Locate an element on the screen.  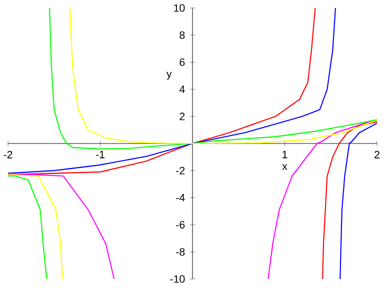
x-tick-label: -1 is located at coordinates (100, 154).